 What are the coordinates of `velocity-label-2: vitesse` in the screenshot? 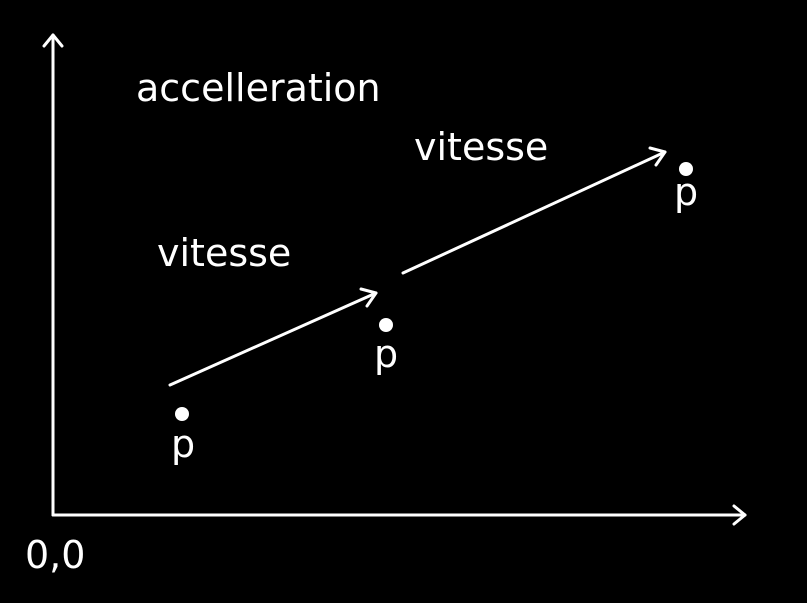 It's located at (481, 147).